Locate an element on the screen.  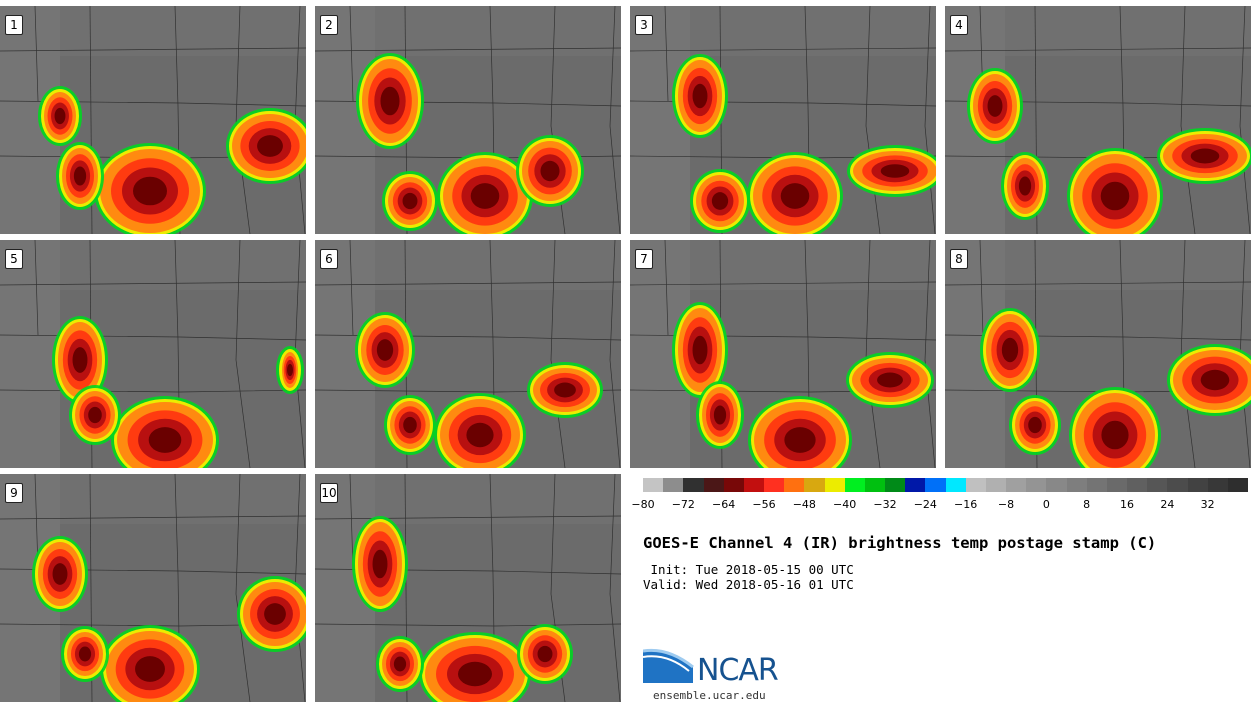
panel-number-label: 1 is located at coordinates (14, 25).